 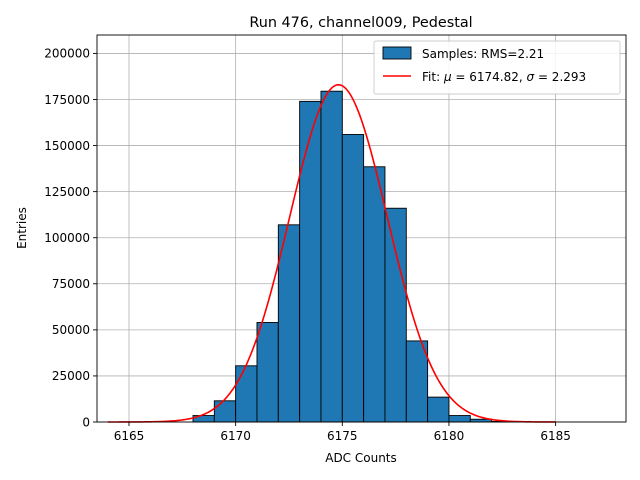 What do you see at coordinates (86, 422) in the screenshot?
I see `y-tick-label-0: 0` at bounding box center [86, 422].